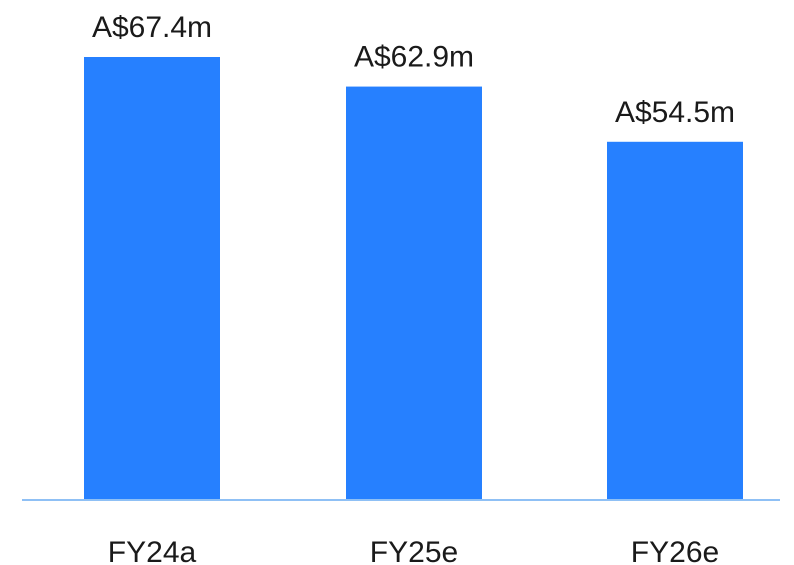 The image size is (794, 565). I want to click on bar-fy25e, so click(414, 293).